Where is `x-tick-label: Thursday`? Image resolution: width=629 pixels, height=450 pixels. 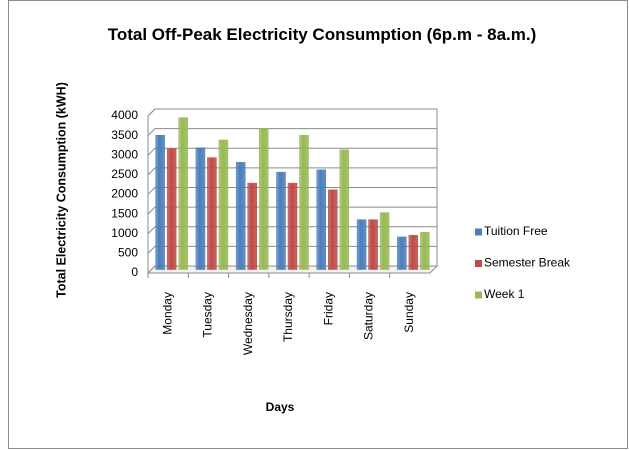
x-tick-label: Thursday is located at coordinates (288, 317).